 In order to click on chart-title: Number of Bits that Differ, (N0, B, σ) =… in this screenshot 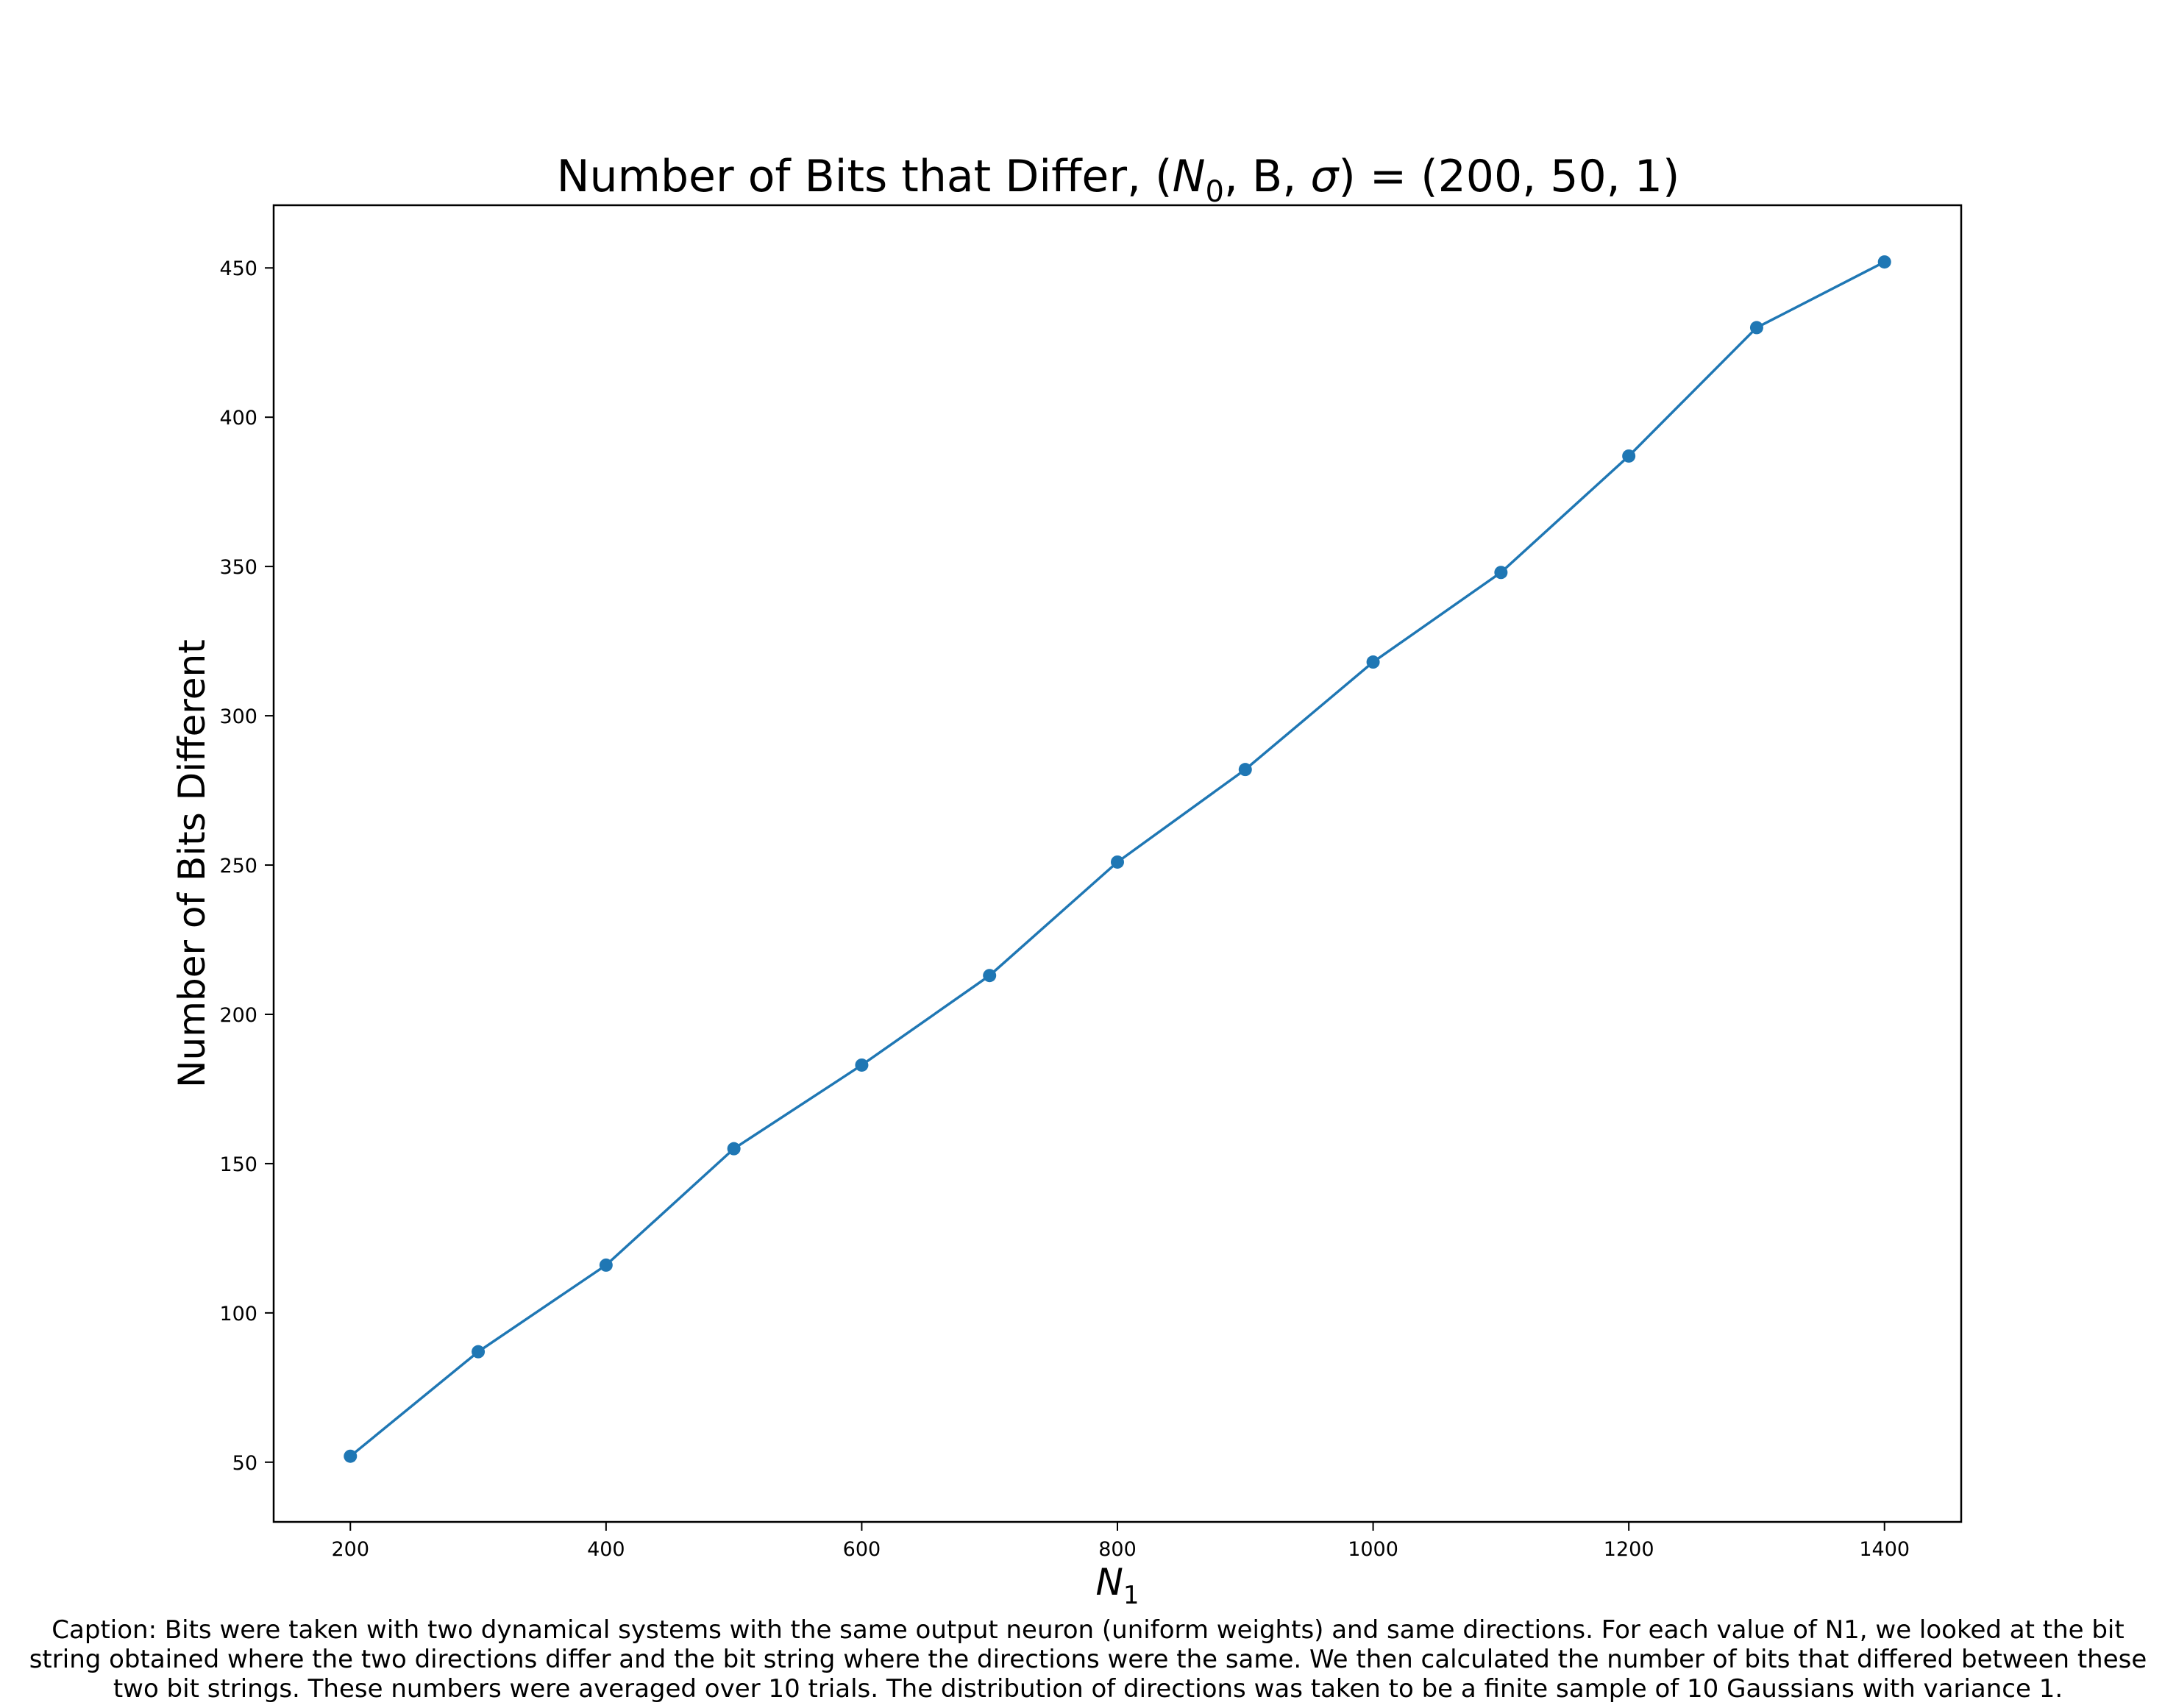, I will do `click(1118, 180)`.